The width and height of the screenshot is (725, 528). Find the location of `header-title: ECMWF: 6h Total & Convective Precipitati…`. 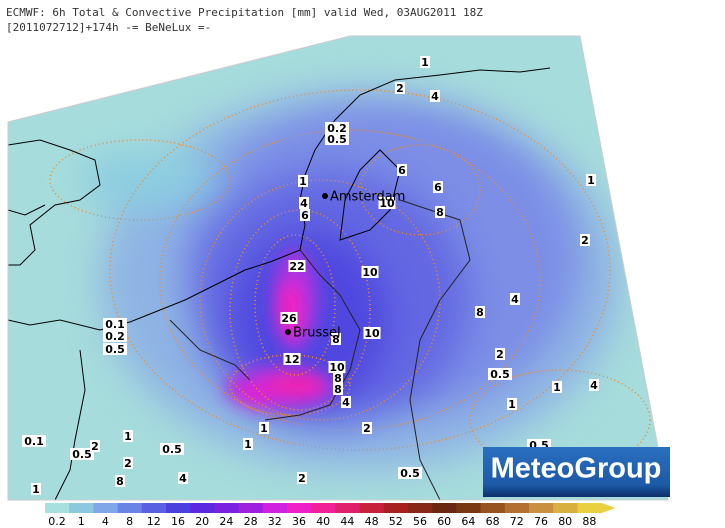

header-title: ECMWF: 6h Total & Convective Precipitati… is located at coordinates (244, 12).